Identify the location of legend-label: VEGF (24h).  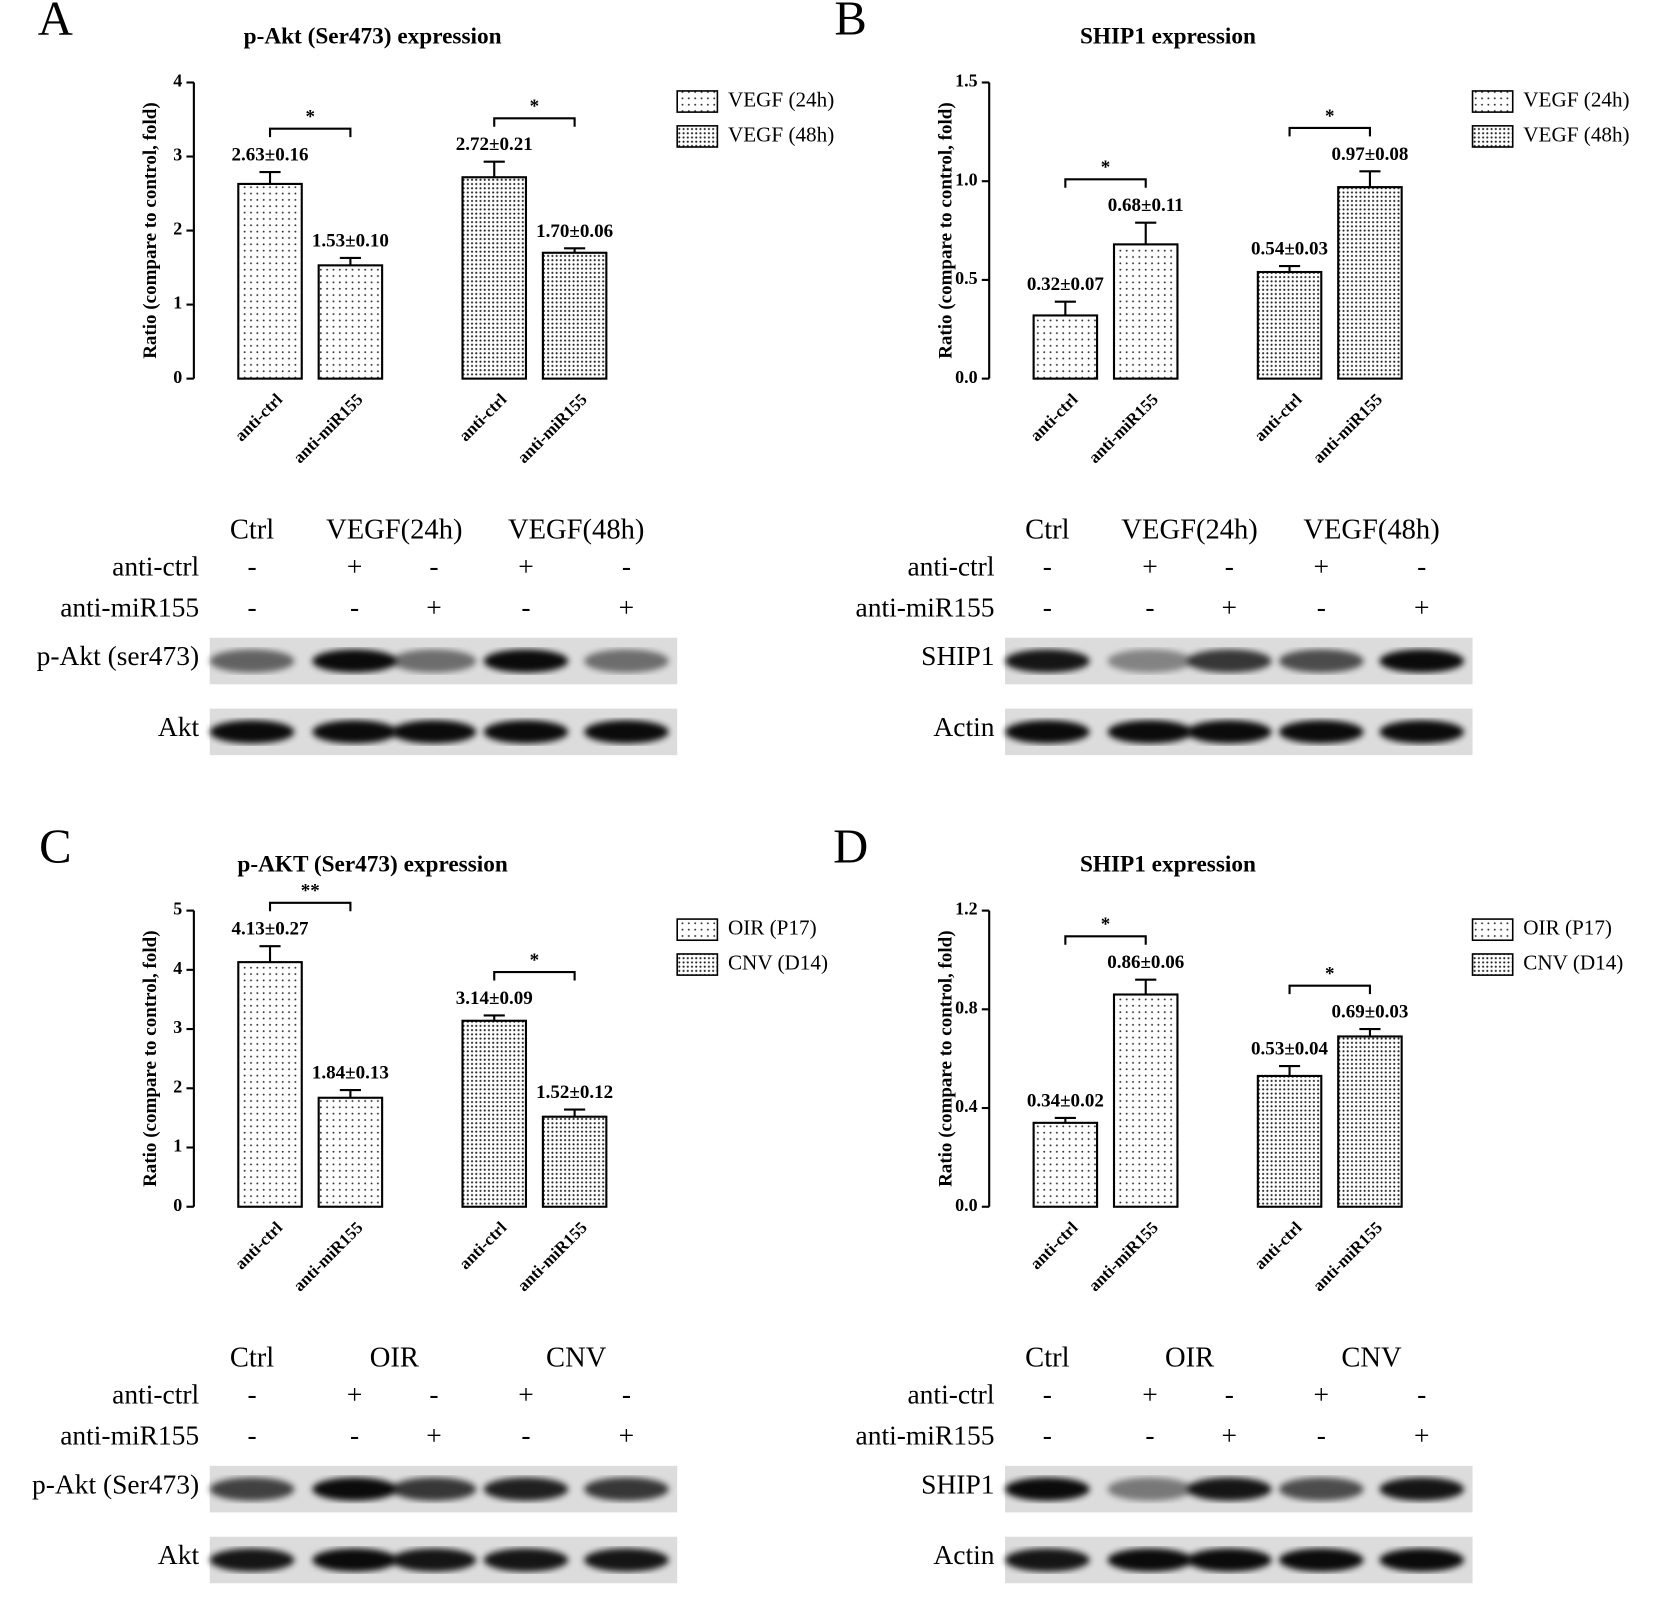
(1576, 99).